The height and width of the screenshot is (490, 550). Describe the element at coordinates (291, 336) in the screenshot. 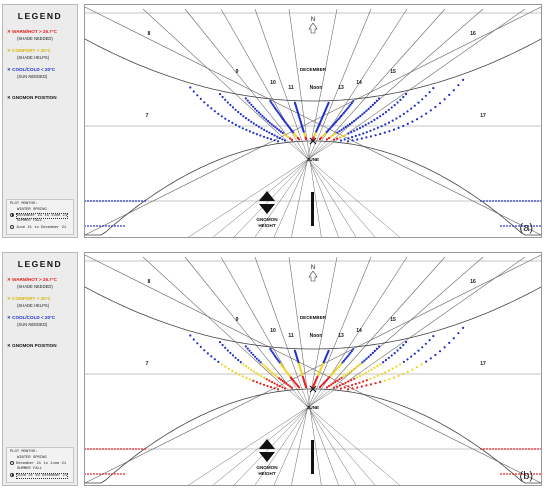

I see `hour-label: 11` at that location.